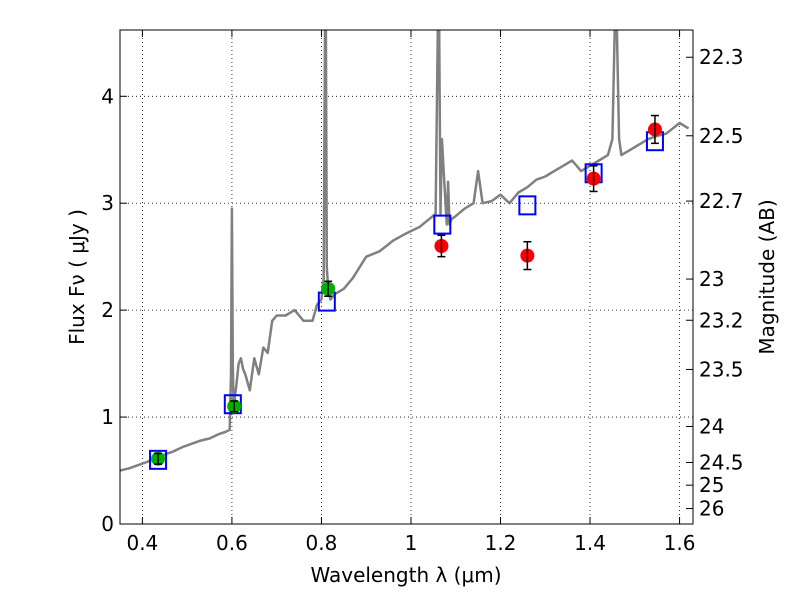 The image size is (800, 600). What do you see at coordinates (107, 310) in the screenshot?
I see `y-tick-label: 2` at bounding box center [107, 310].